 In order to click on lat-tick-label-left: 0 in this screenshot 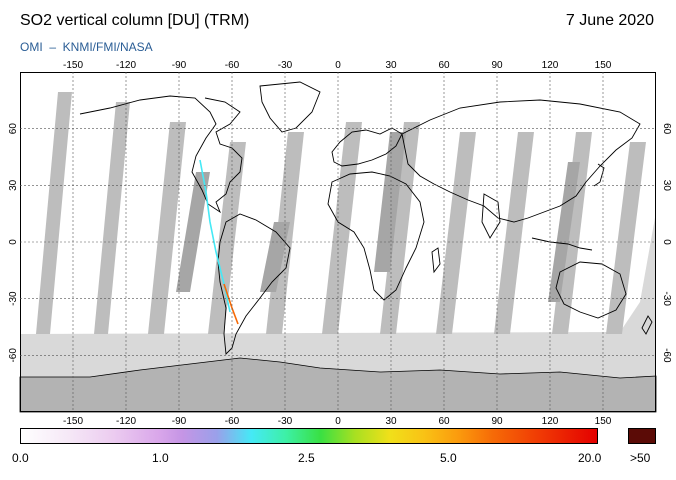, I will do `click(13, 242)`.